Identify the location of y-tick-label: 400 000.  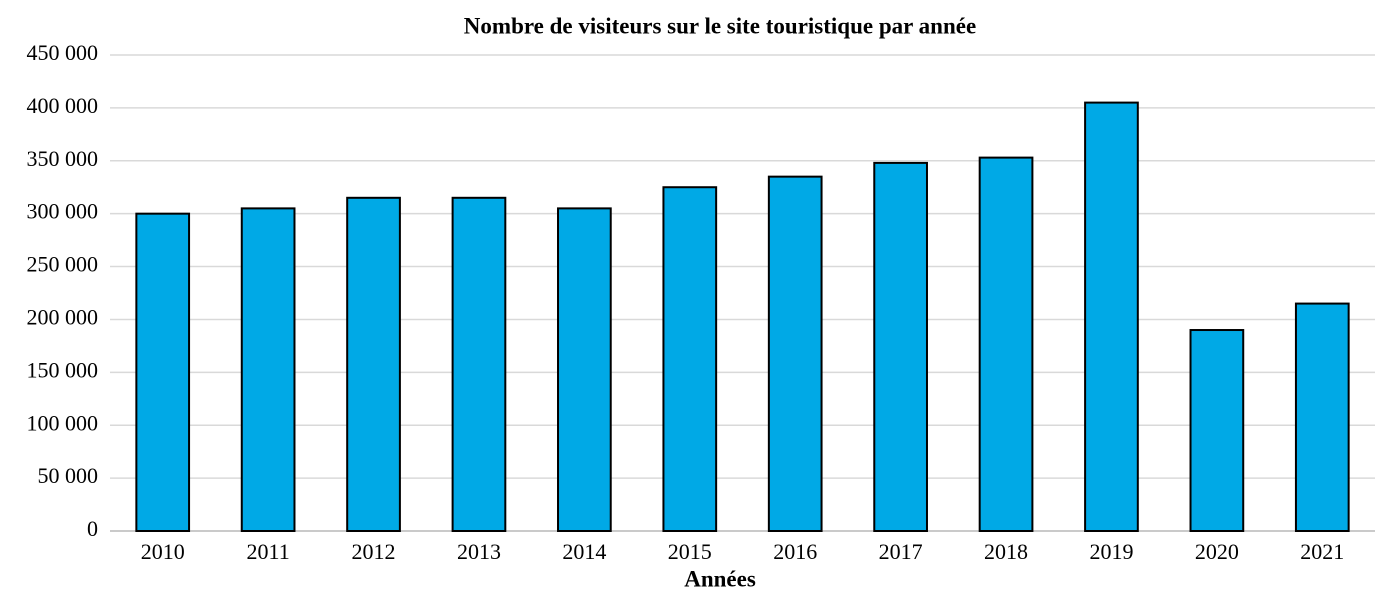
(63, 105).